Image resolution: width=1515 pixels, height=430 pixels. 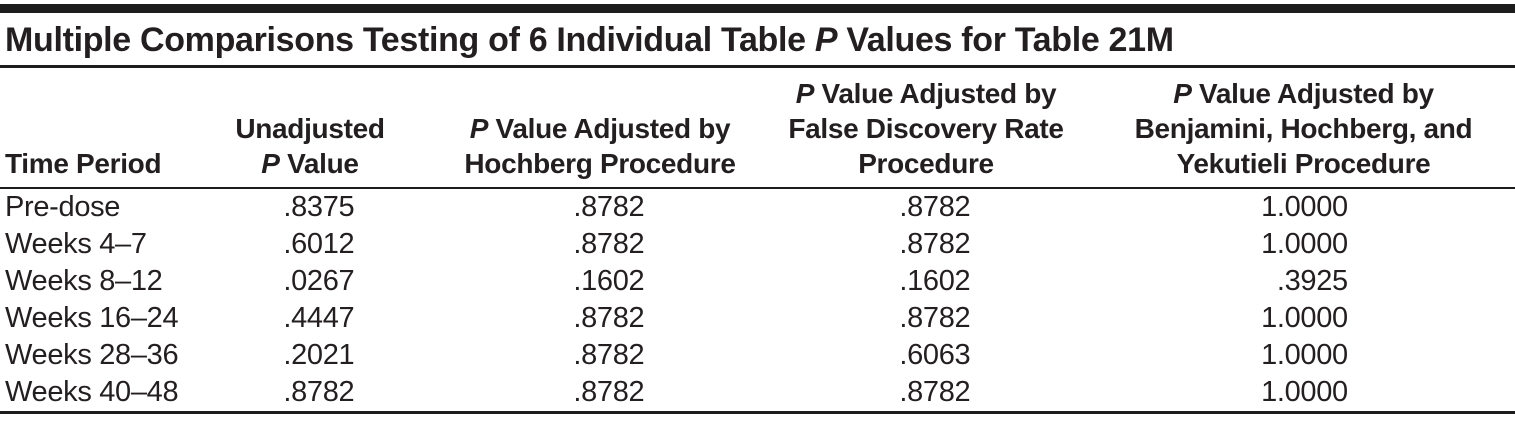 I want to click on time-period-cell: Pre-dose, so click(x=63, y=207).